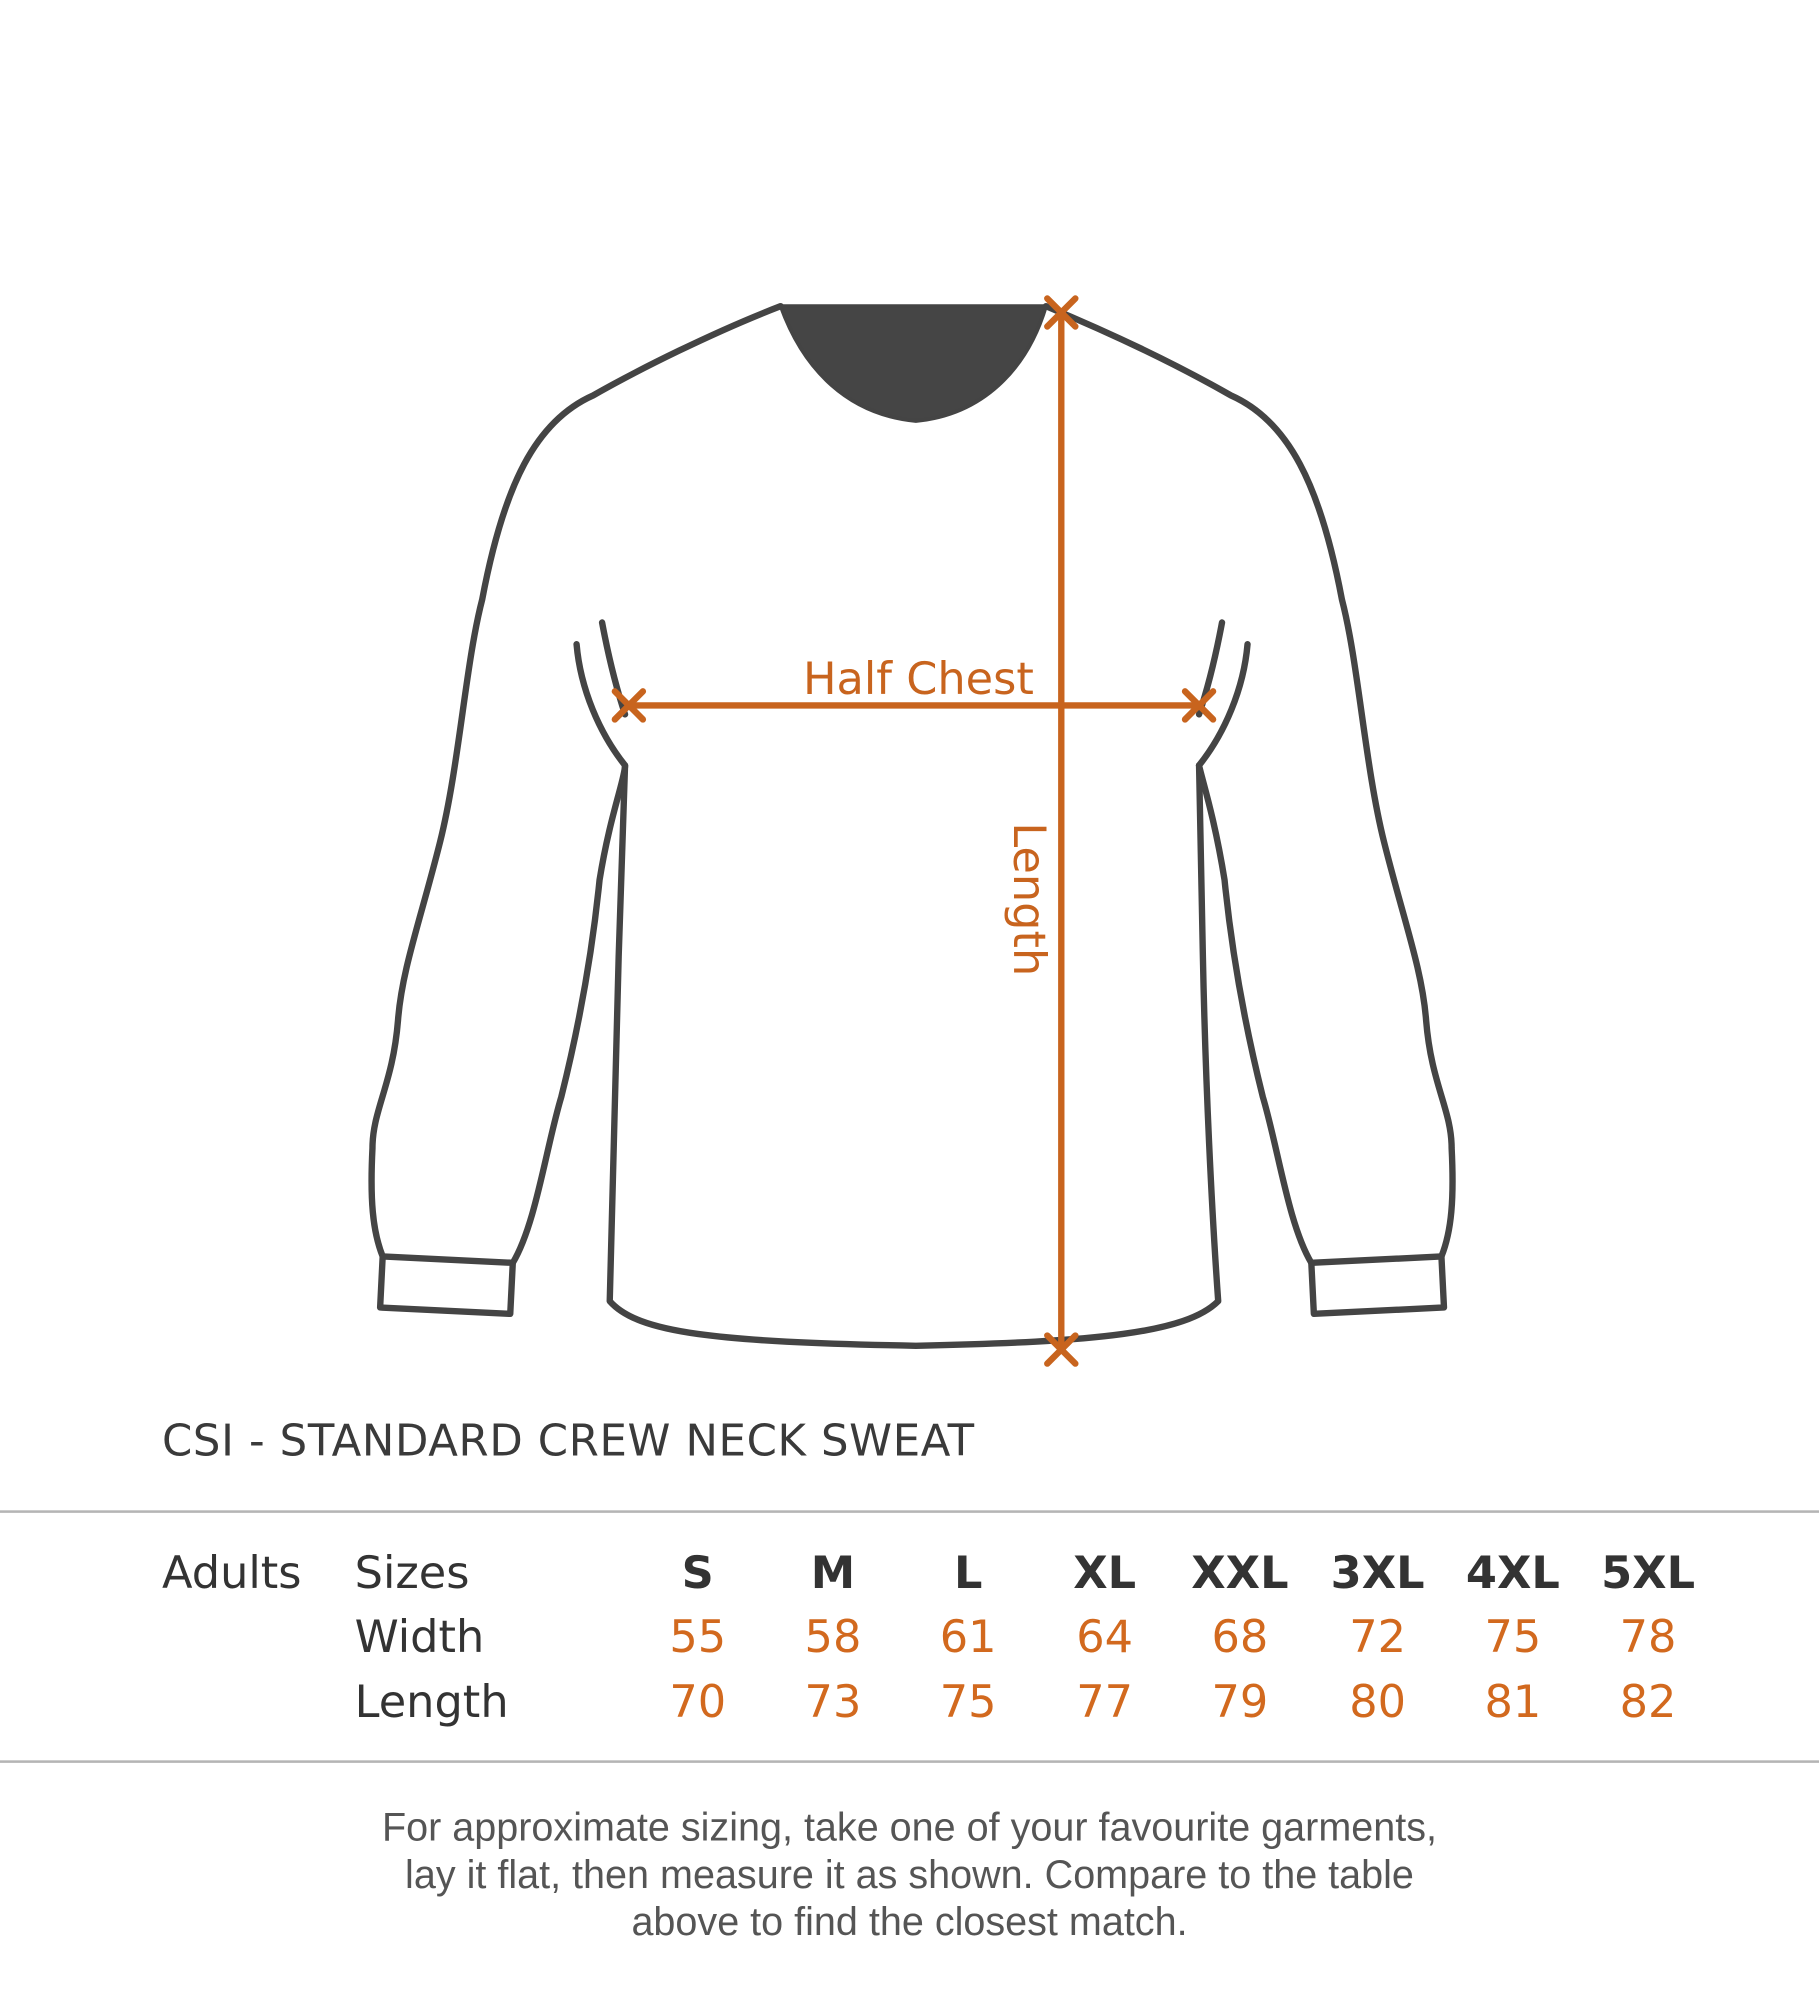 This screenshot has width=1819, height=2000. What do you see at coordinates (918, 679) in the screenshot?
I see `half-chest-label: Half Chest` at bounding box center [918, 679].